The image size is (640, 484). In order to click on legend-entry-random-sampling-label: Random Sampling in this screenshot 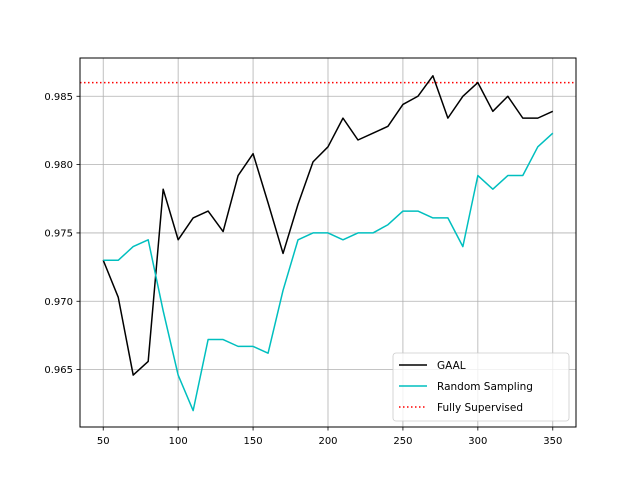, I will do `click(485, 387)`.